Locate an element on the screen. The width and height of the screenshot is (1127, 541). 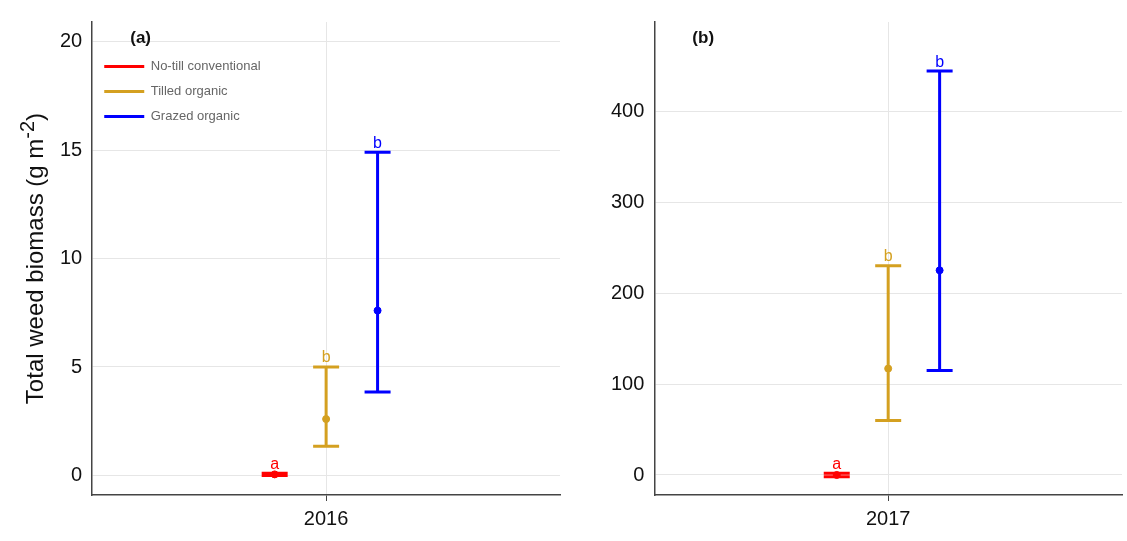
x-tick-label: 2016 is located at coordinates (326, 517).